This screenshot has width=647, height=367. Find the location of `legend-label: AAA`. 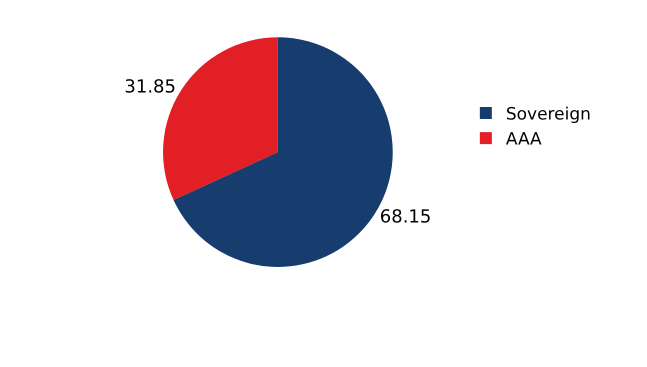

legend-label: AAA is located at coordinates (524, 140).